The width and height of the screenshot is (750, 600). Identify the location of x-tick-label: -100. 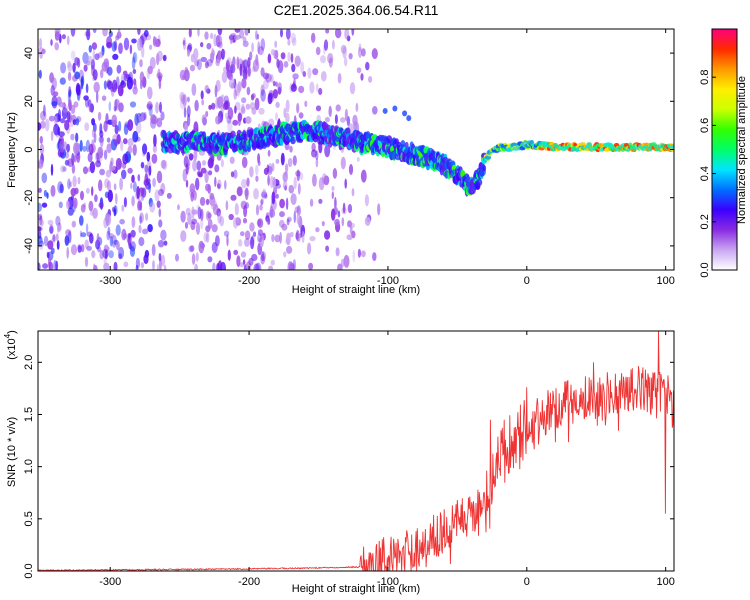
(388, 582).